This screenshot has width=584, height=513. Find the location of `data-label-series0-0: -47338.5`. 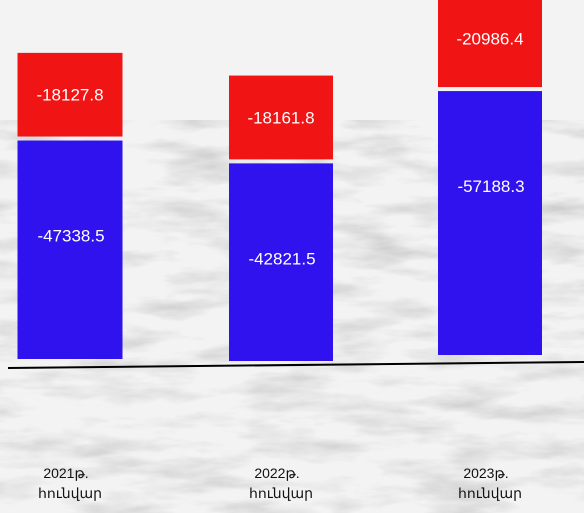

data-label-series0-0: -47338.5 is located at coordinates (70, 236).